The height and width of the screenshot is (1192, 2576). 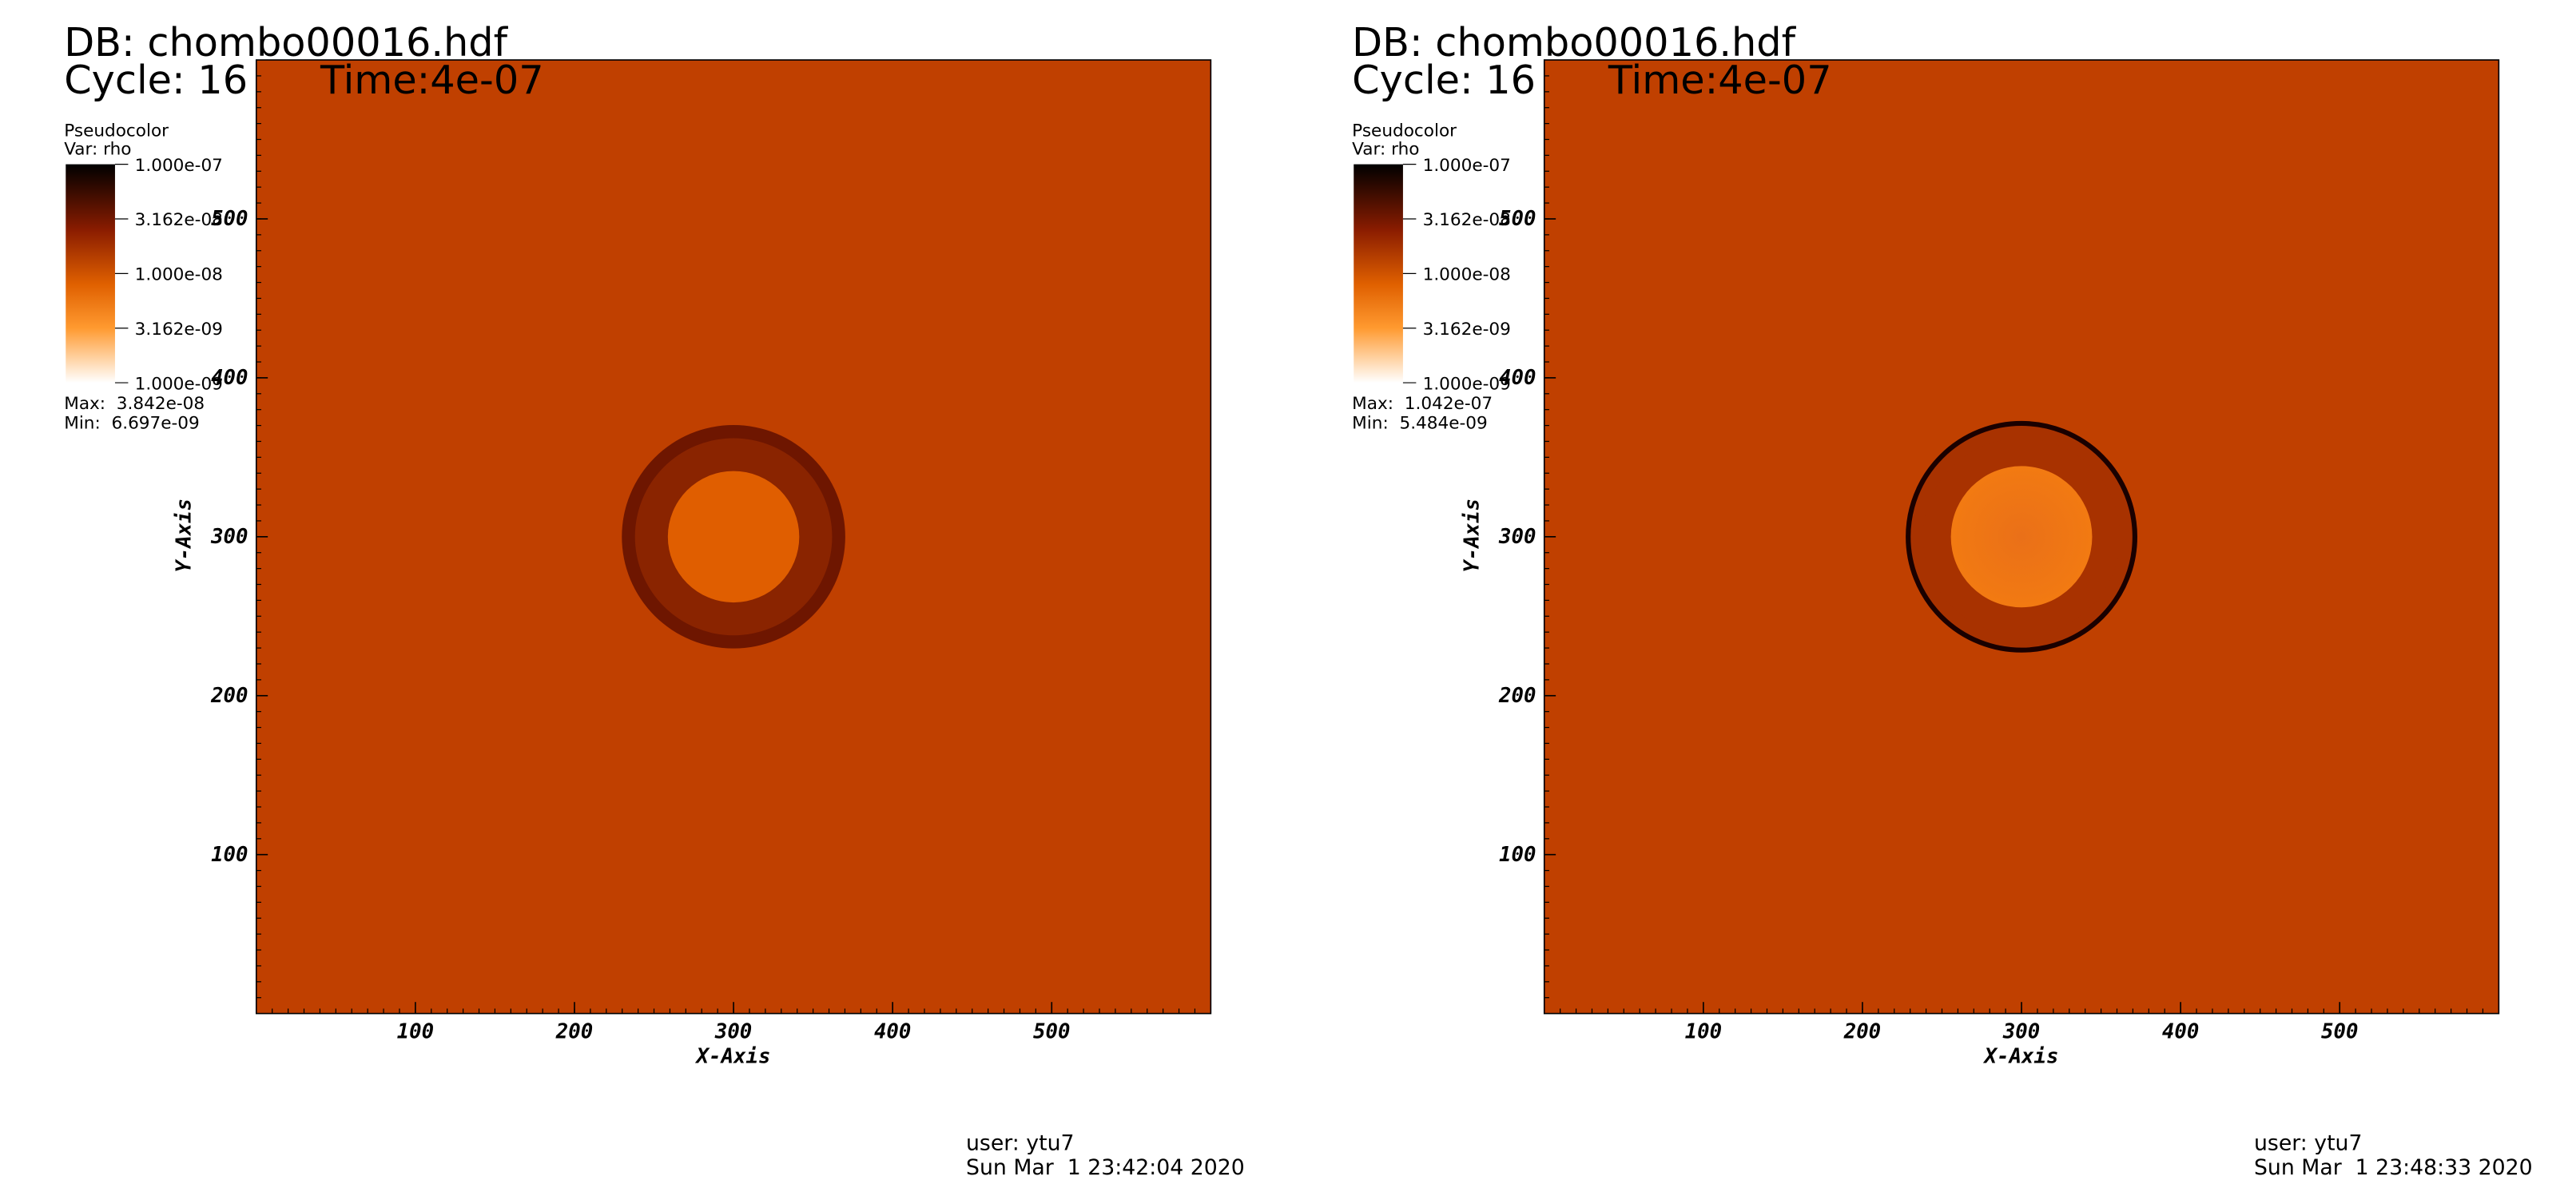 I want to click on legend-max: Max: 3.842e-08, so click(x=134, y=404).